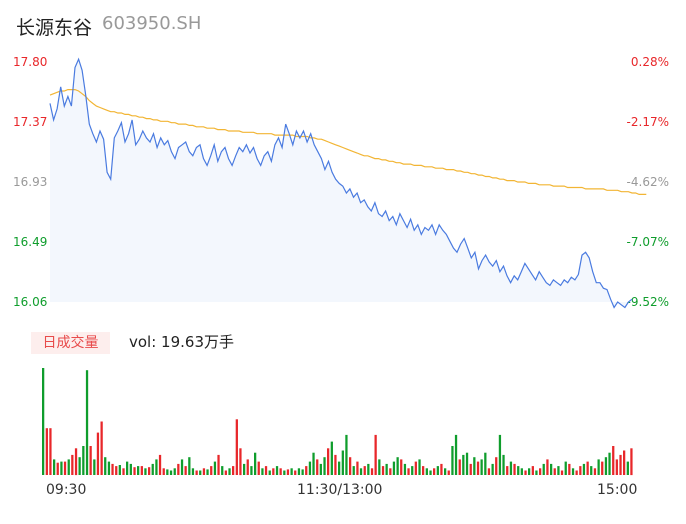  Describe the element at coordinates (30, 302) in the screenshot. I see `price-axis-label: 16.06` at that location.